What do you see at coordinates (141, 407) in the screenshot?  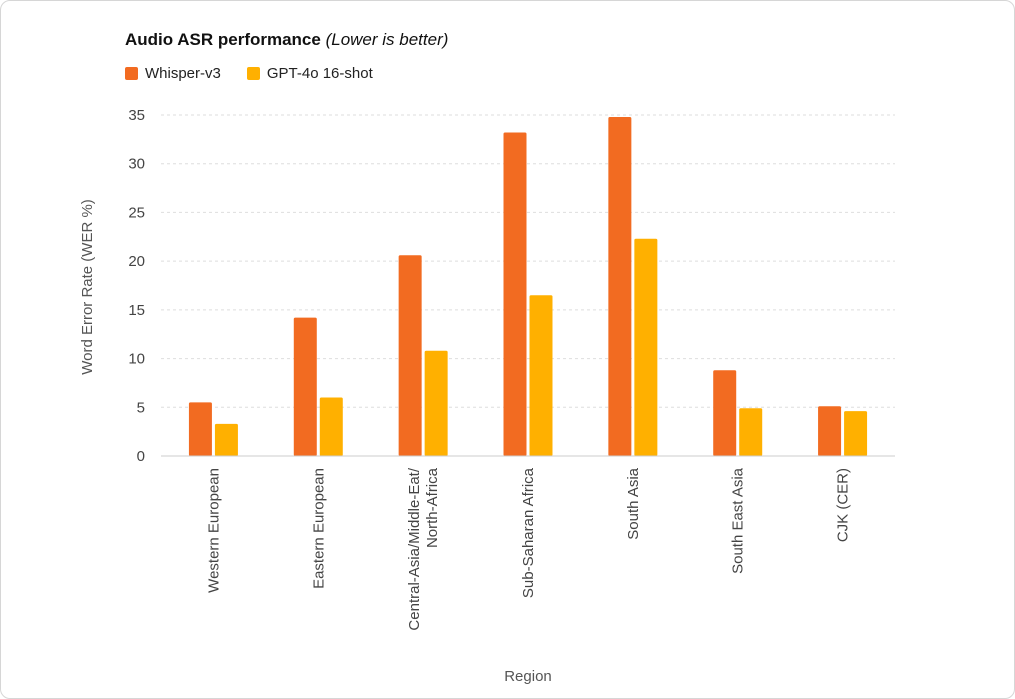 I see `y-tick-label: 5` at bounding box center [141, 407].